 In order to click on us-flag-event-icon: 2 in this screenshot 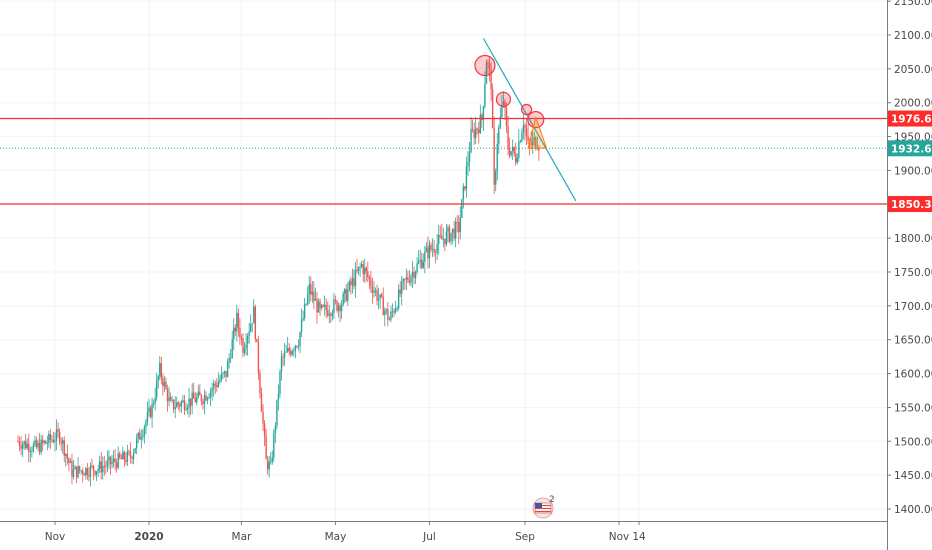, I will do `click(543, 507)`.